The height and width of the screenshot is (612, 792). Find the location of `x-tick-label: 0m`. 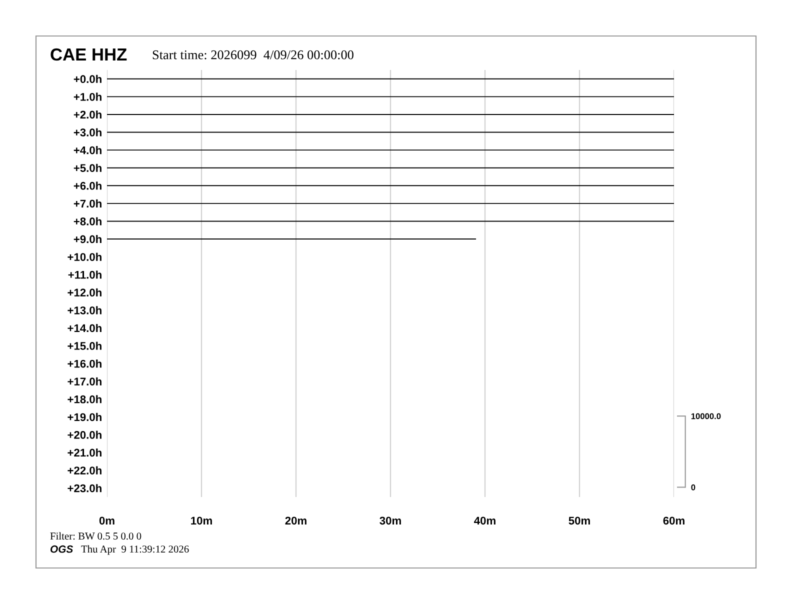

x-tick-label: 0m is located at coordinates (106, 520).